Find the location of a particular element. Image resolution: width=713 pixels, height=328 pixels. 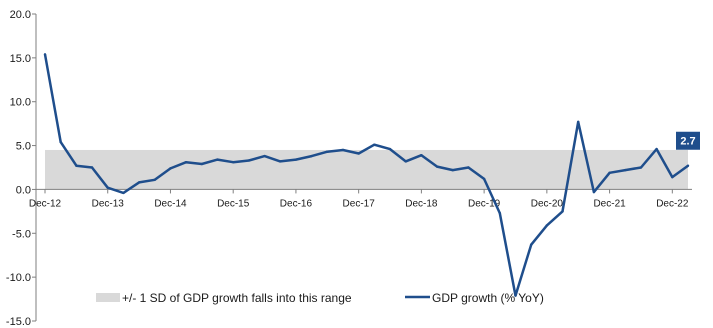

last-value-label: 2.7 is located at coordinates (687, 142).